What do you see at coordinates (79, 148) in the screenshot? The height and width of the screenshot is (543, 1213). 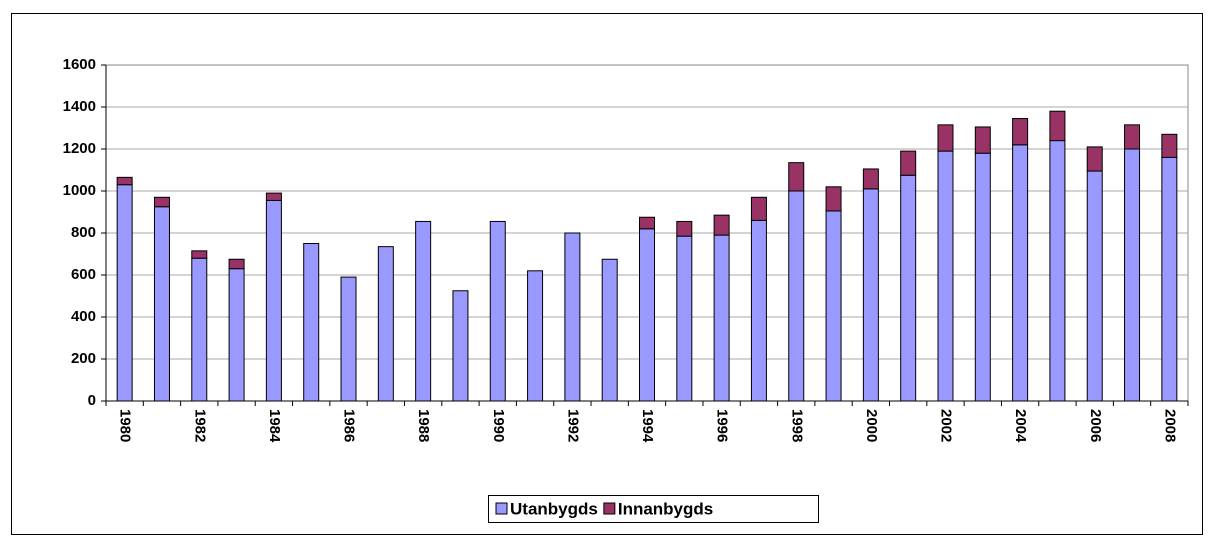 I see `y-tick-label: 1200` at bounding box center [79, 148].